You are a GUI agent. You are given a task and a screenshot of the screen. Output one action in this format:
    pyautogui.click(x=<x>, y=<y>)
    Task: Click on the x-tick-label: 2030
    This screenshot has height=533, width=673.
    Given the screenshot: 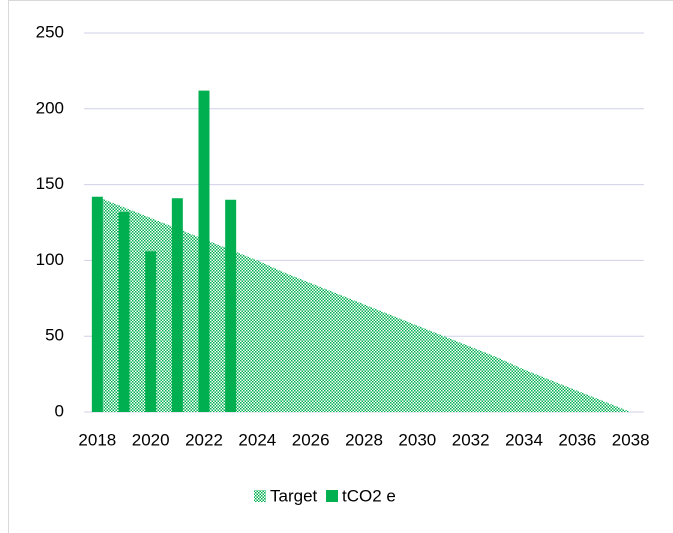 What is the action you would take?
    pyautogui.click(x=417, y=439)
    